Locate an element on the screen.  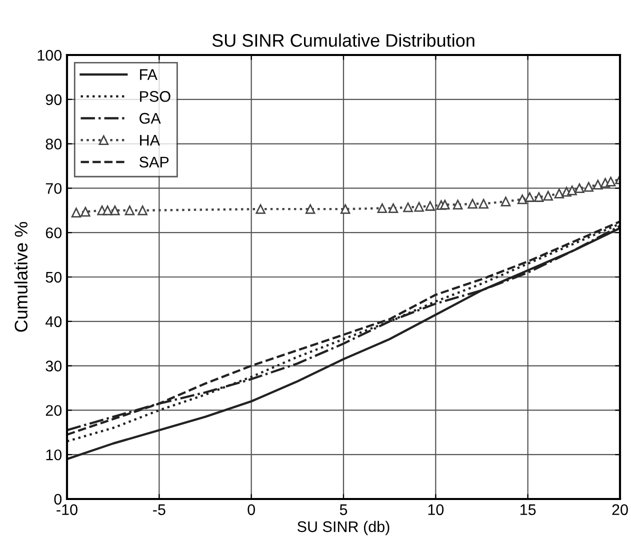
chart-title: SU SINR Cumulative Distribution is located at coordinates (343, 40).